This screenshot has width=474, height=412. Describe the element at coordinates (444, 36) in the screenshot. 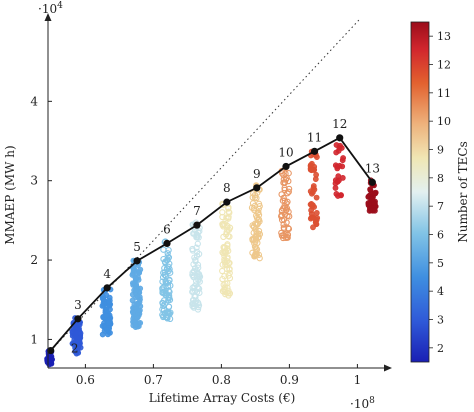

I see `colorbar-tick-label: 13` at that location.